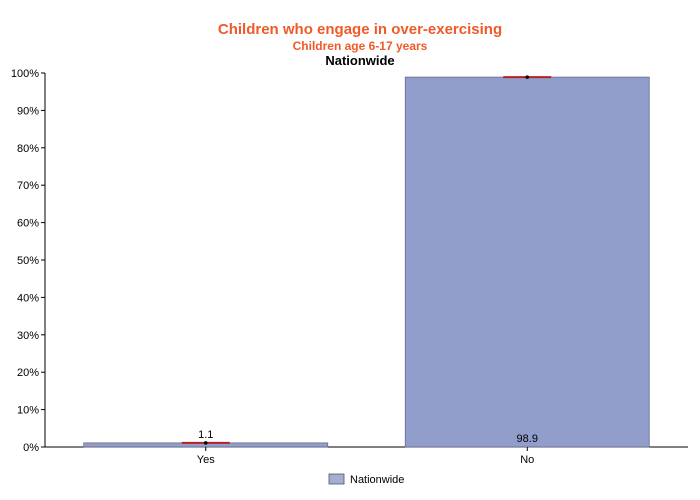  What do you see at coordinates (28, 336) in the screenshot?
I see `y-tick-label: 30%` at bounding box center [28, 336].